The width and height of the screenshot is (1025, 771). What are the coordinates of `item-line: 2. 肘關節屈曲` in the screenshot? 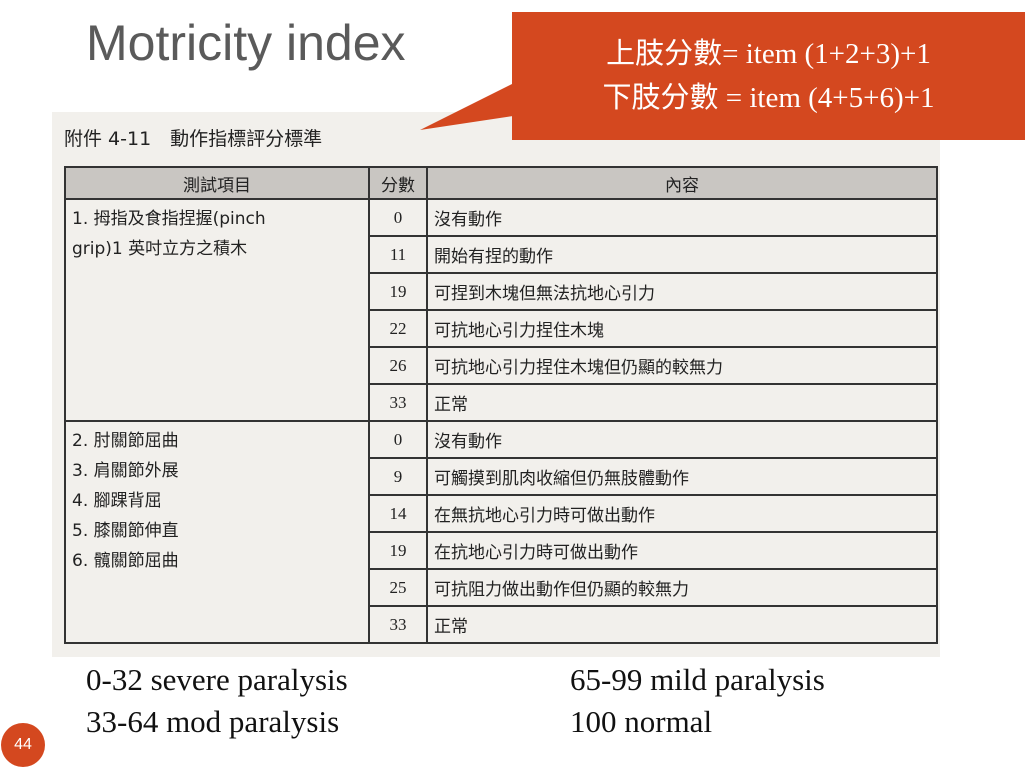 It's located at (125, 441).